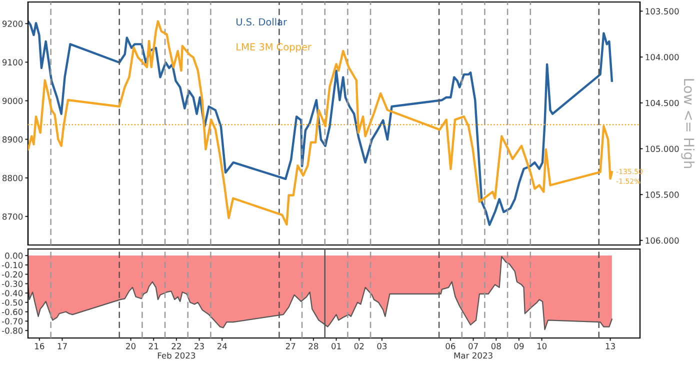  I want to click on x-tick-label: 27, so click(291, 346).